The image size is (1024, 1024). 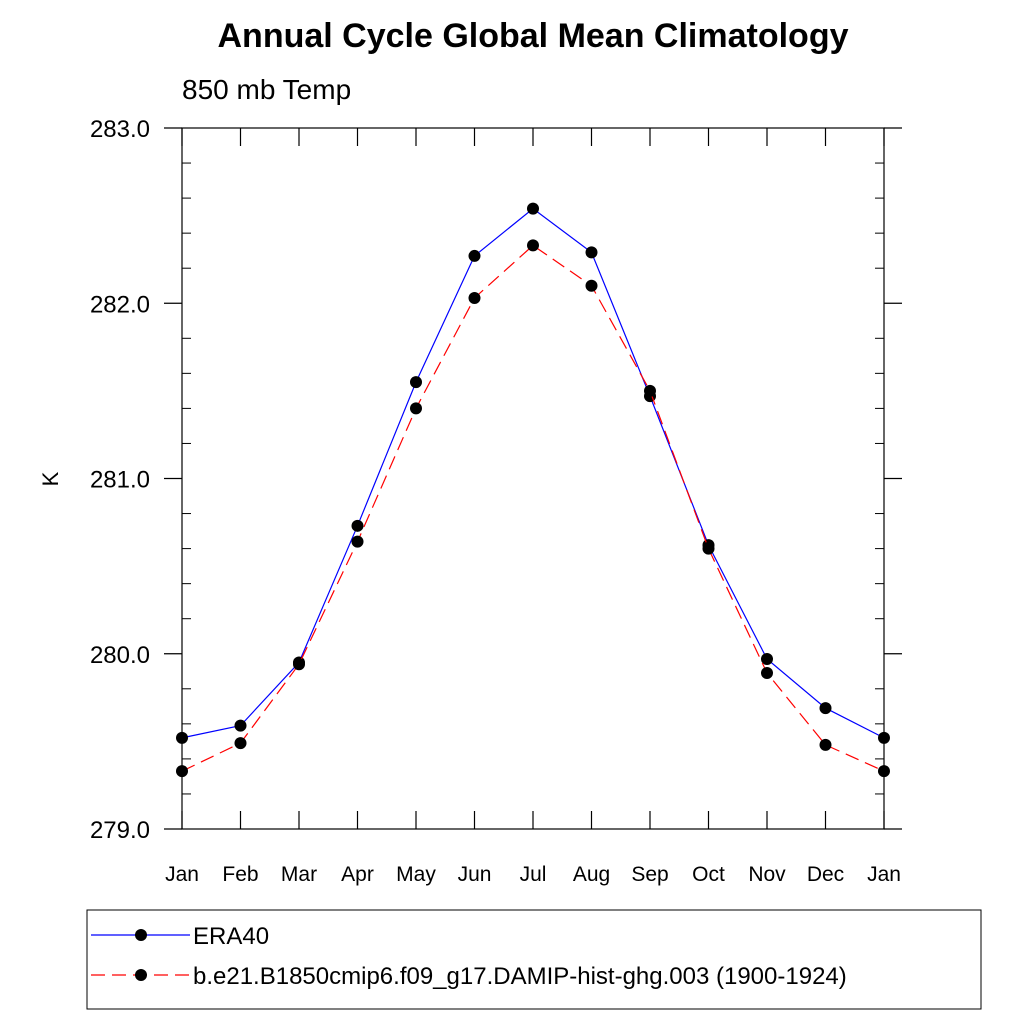 What do you see at coordinates (120, 480) in the screenshot?
I see `y-tick-label: 281.0` at bounding box center [120, 480].